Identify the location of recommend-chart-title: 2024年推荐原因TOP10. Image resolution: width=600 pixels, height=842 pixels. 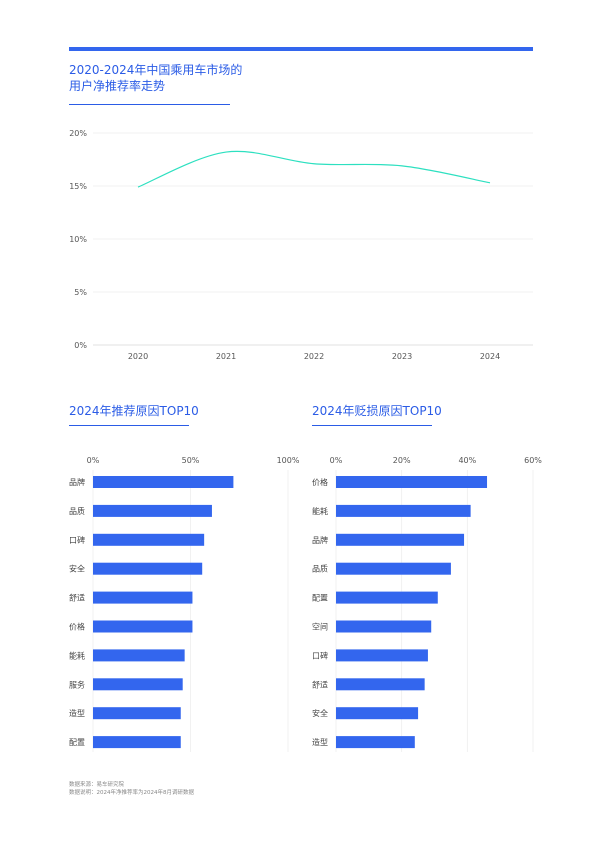
(134, 411).